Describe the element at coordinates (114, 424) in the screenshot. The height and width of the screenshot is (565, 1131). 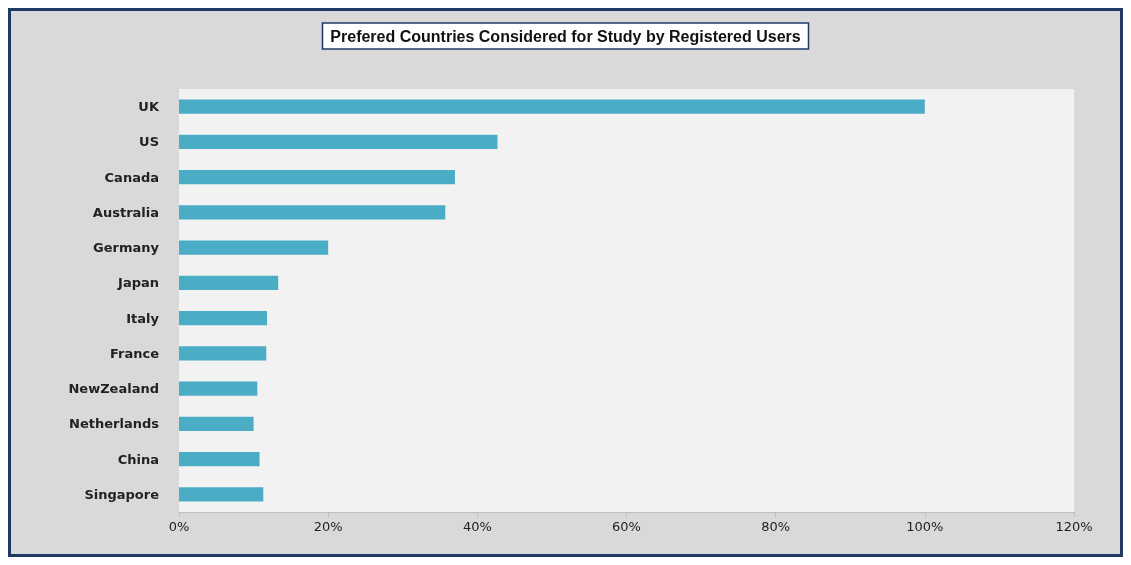
I see `y-tick-label: Netherlands` at that location.